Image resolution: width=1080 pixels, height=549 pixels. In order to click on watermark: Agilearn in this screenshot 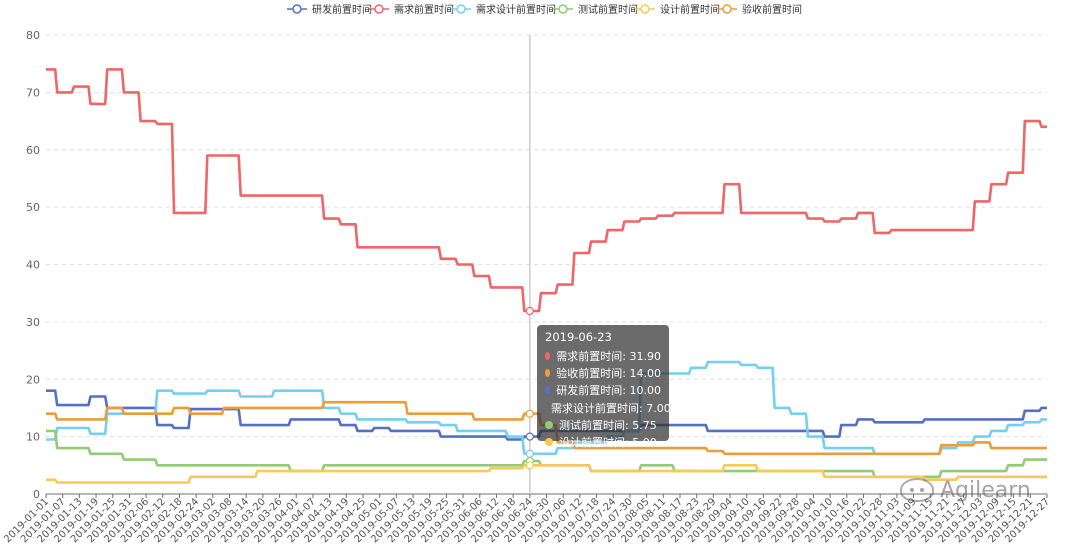, I will do `click(975, 490)`.